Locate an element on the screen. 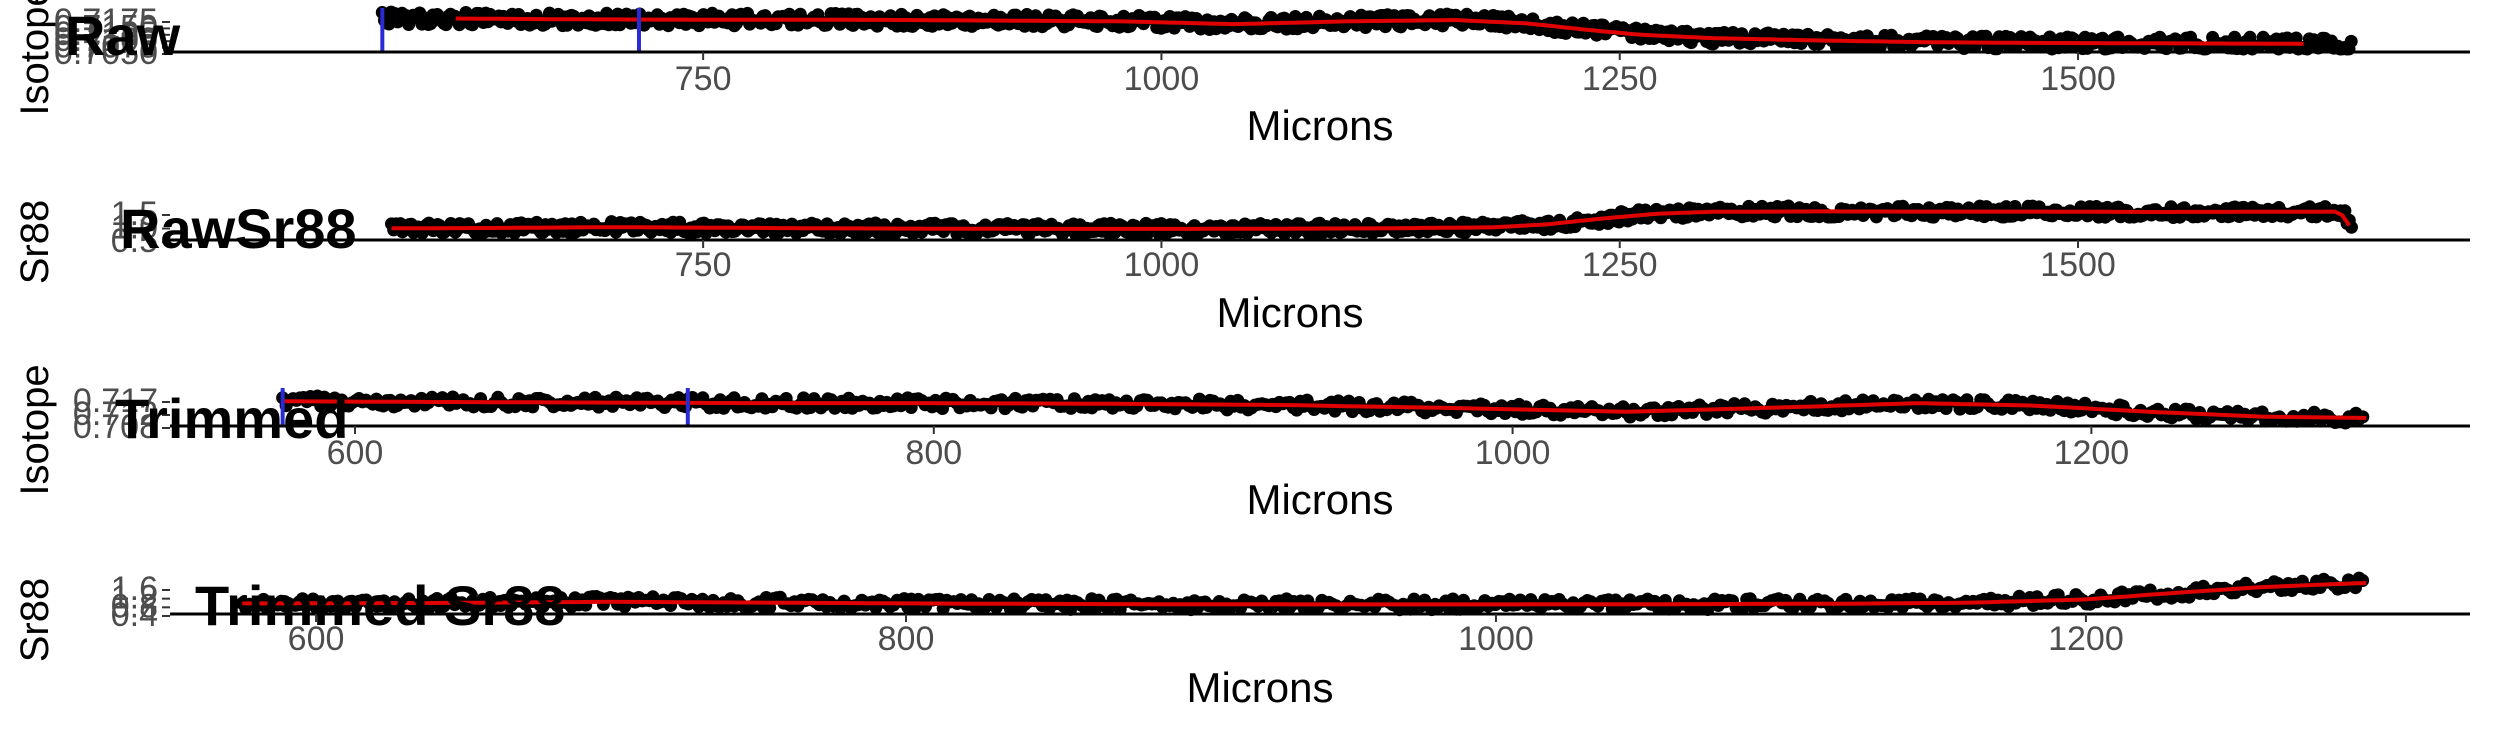  y-tick-label: 0.708 is located at coordinates (115, 427).